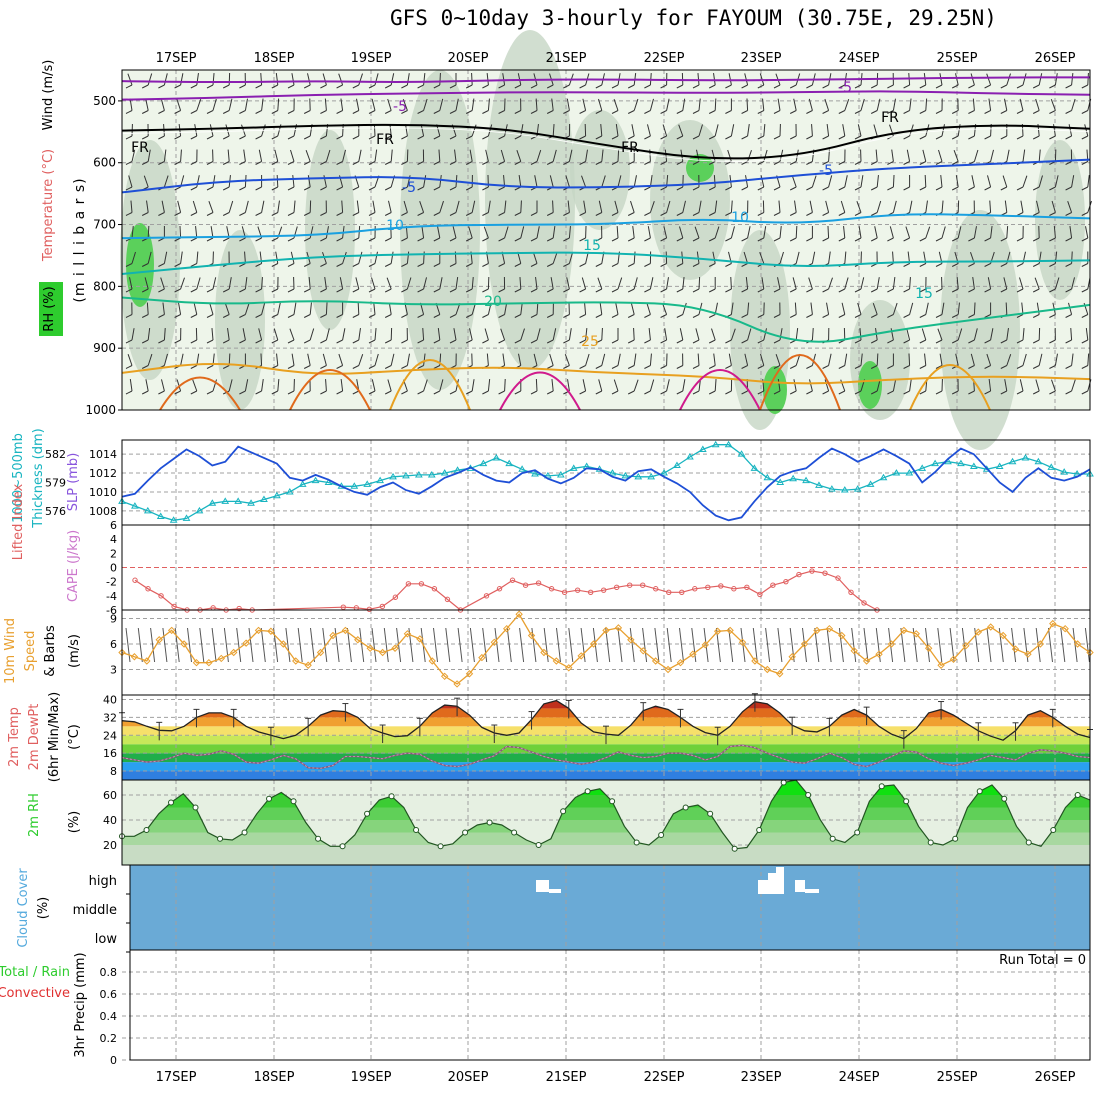 This screenshot has width=1100, height=1100. Describe the element at coordinates (23, 908) in the screenshot. I see `axis-title: Cloud Cover` at that location.